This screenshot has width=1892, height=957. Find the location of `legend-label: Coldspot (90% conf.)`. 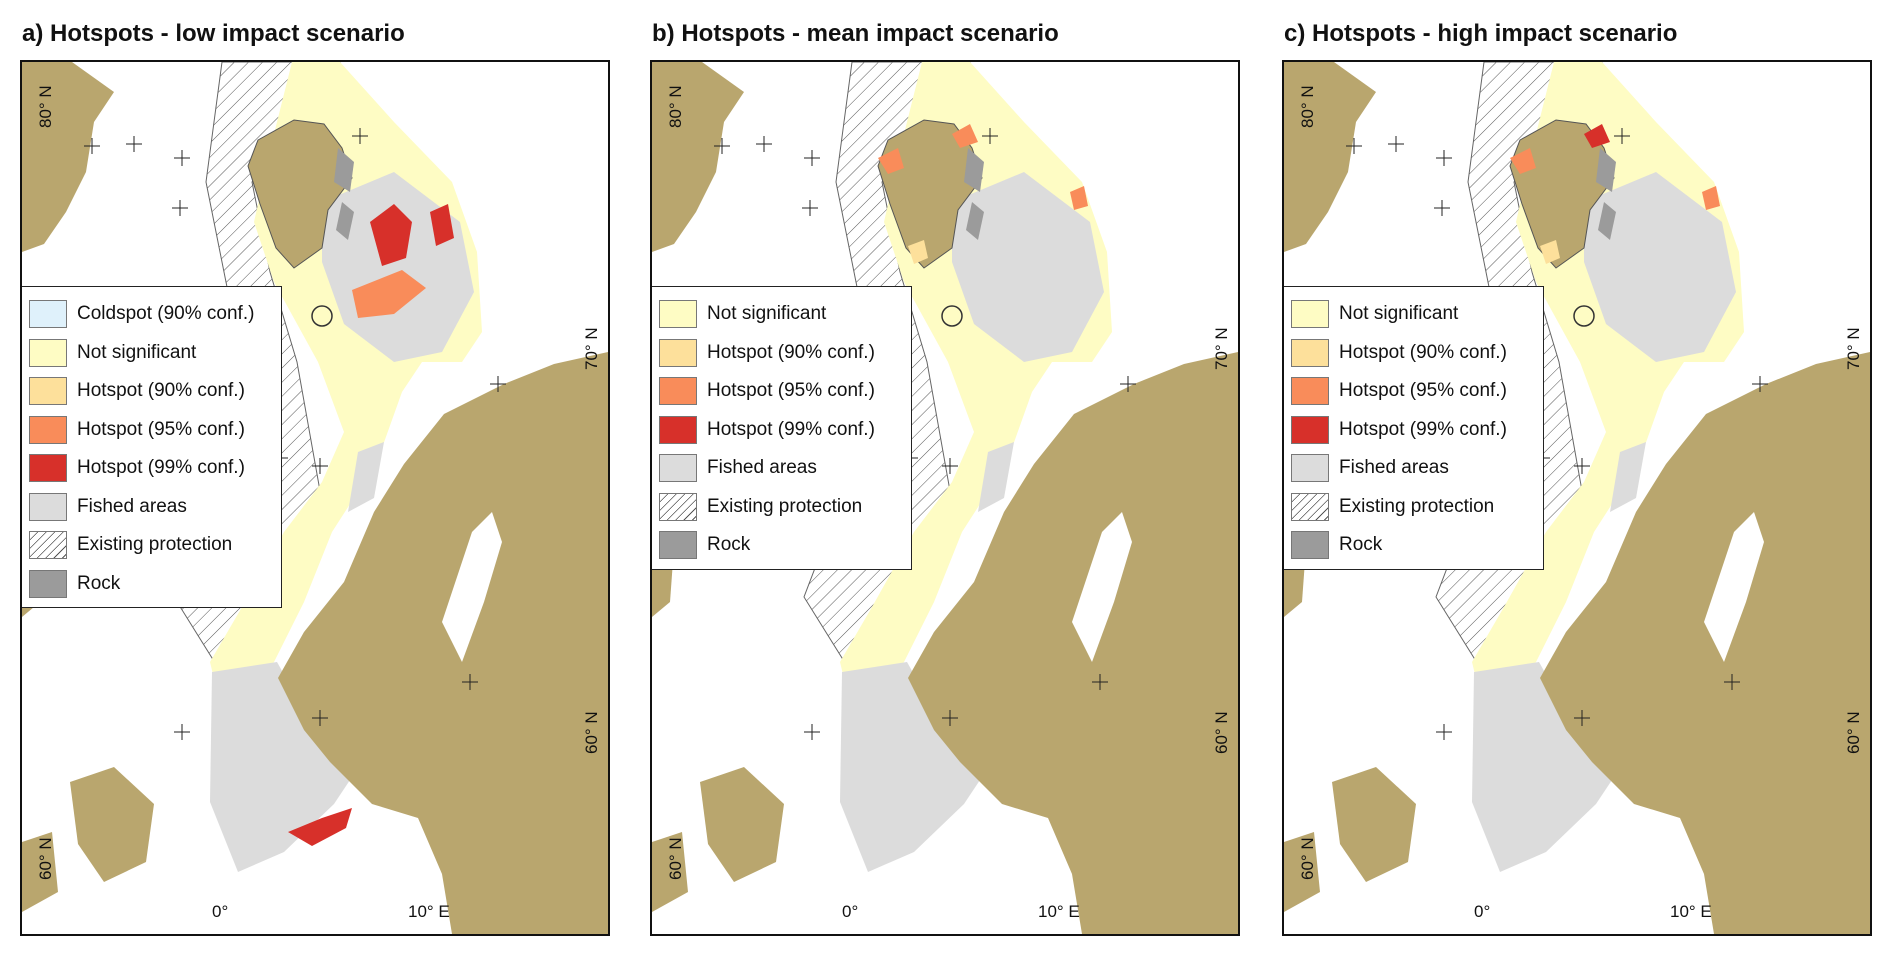

legend-label: Coldspot (90% conf.) is located at coordinates (166, 314).